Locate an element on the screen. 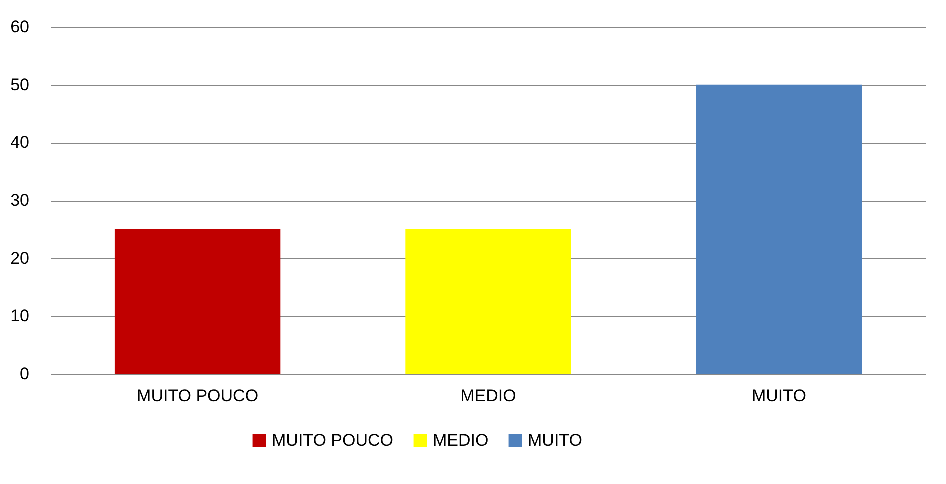 The height and width of the screenshot is (484, 946). y-tick-label: 0 is located at coordinates (25, 374).